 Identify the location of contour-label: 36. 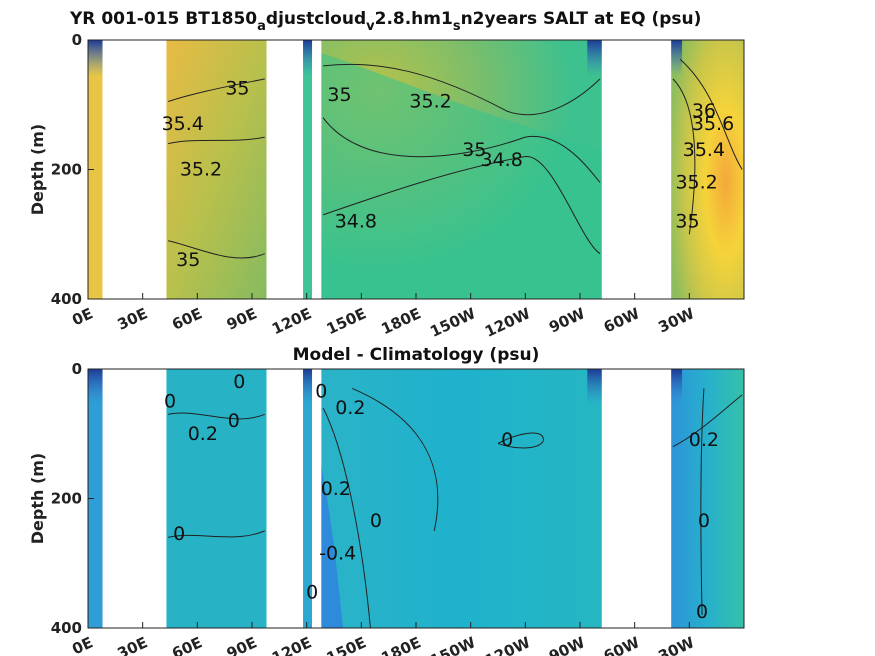
(704, 111).